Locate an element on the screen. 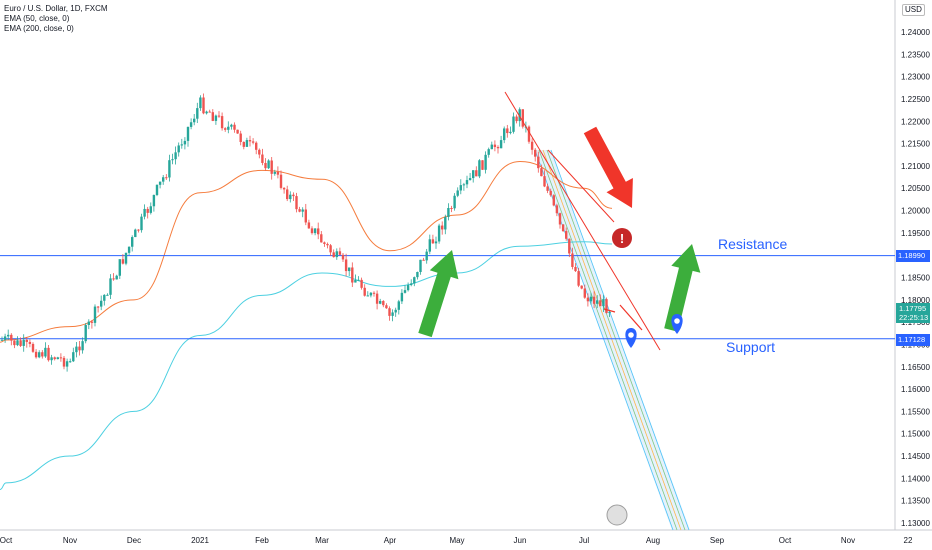 This screenshot has width=932, height=550. price-tick-label: 1.19500 is located at coordinates (915, 233).